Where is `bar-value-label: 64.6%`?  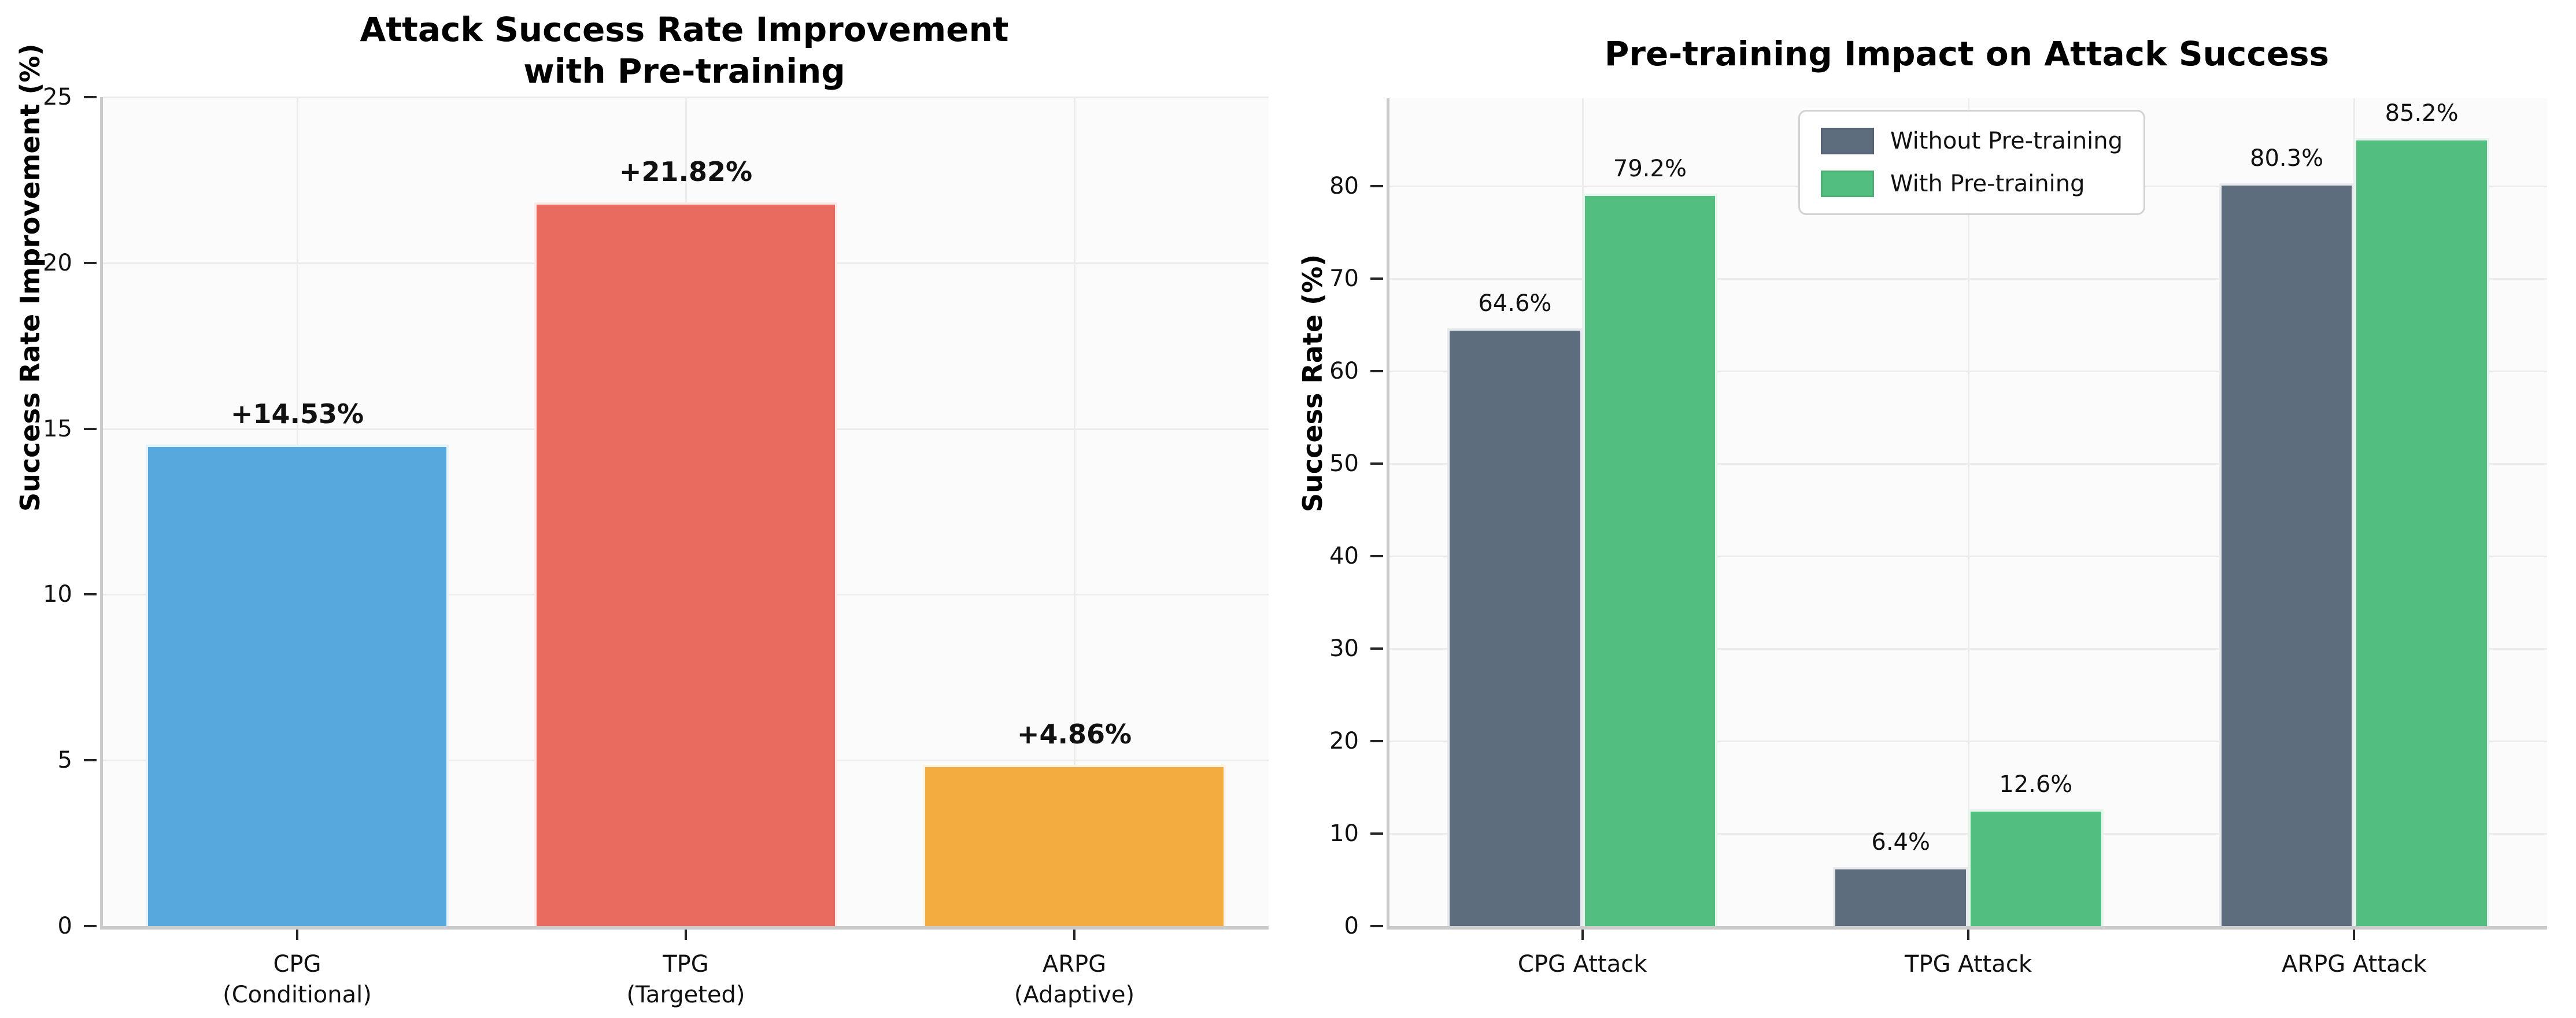 bar-value-label: 64.6% is located at coordinates (1515, 304).